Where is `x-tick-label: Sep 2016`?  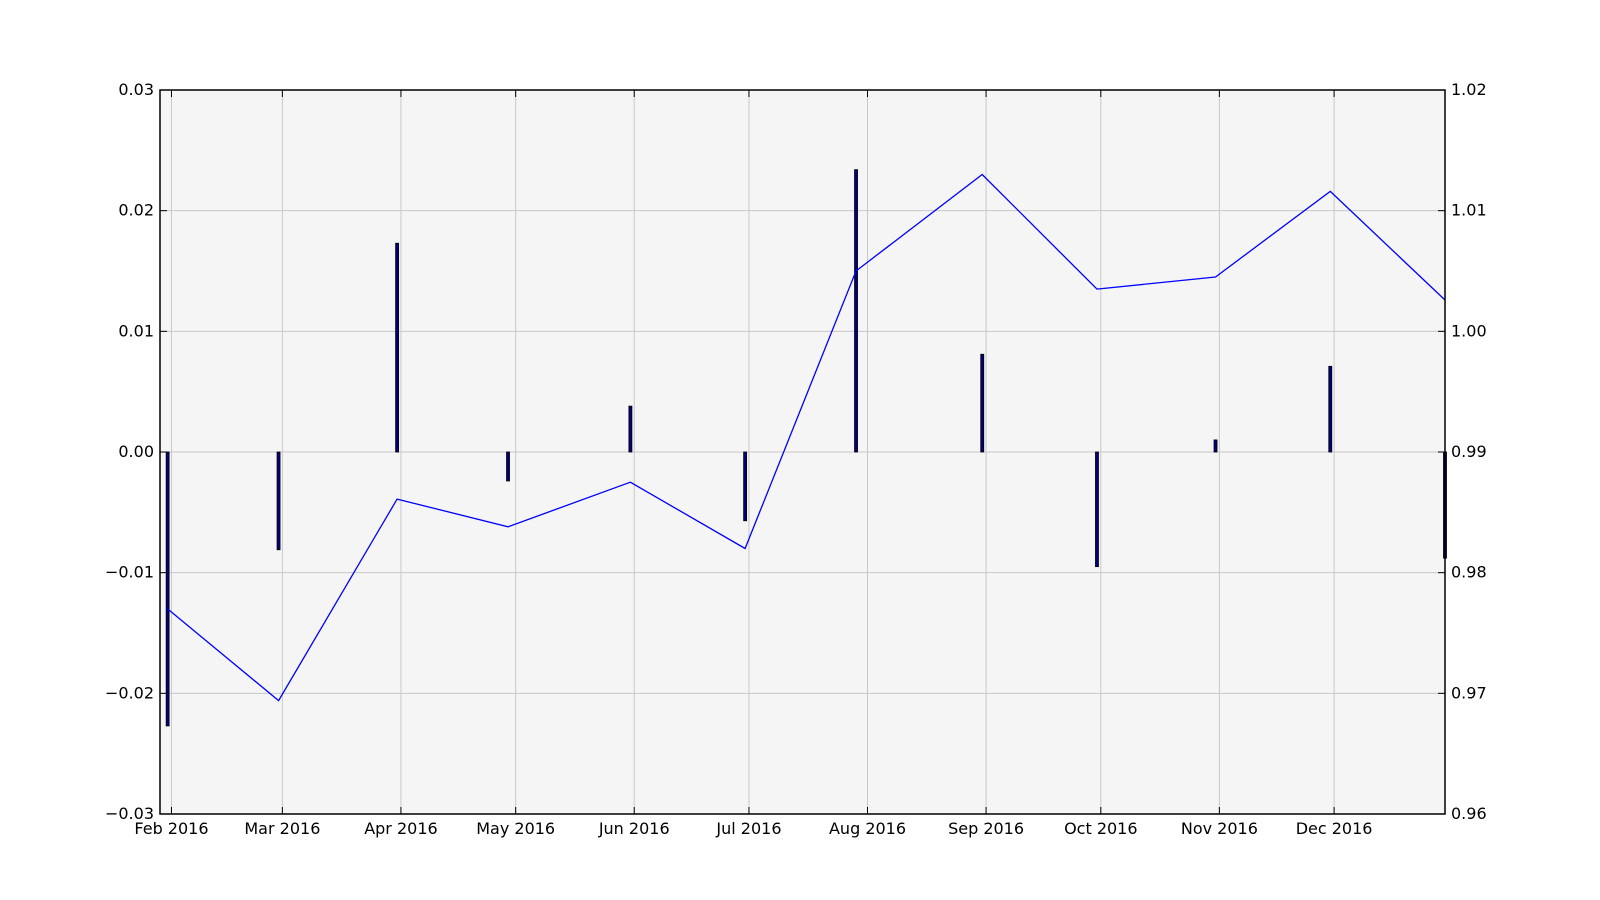
x-tick-label: Sep 2016 is located at coordinates (986, 828).